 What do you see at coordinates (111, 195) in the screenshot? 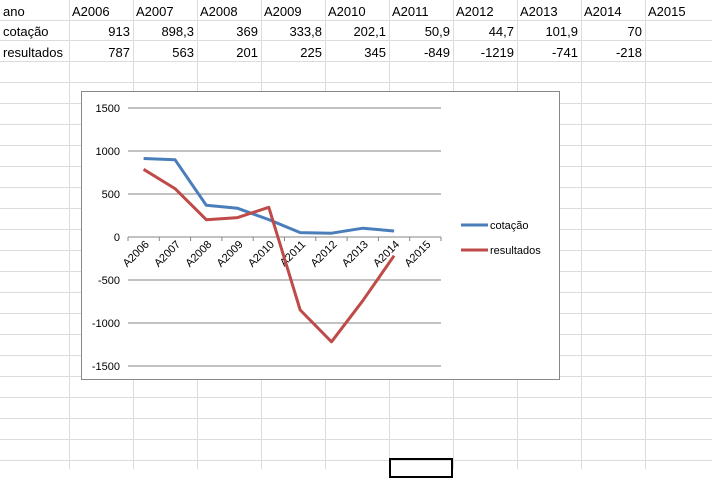
I see `y-tick-label: 500` at bounding box center [111, 195].